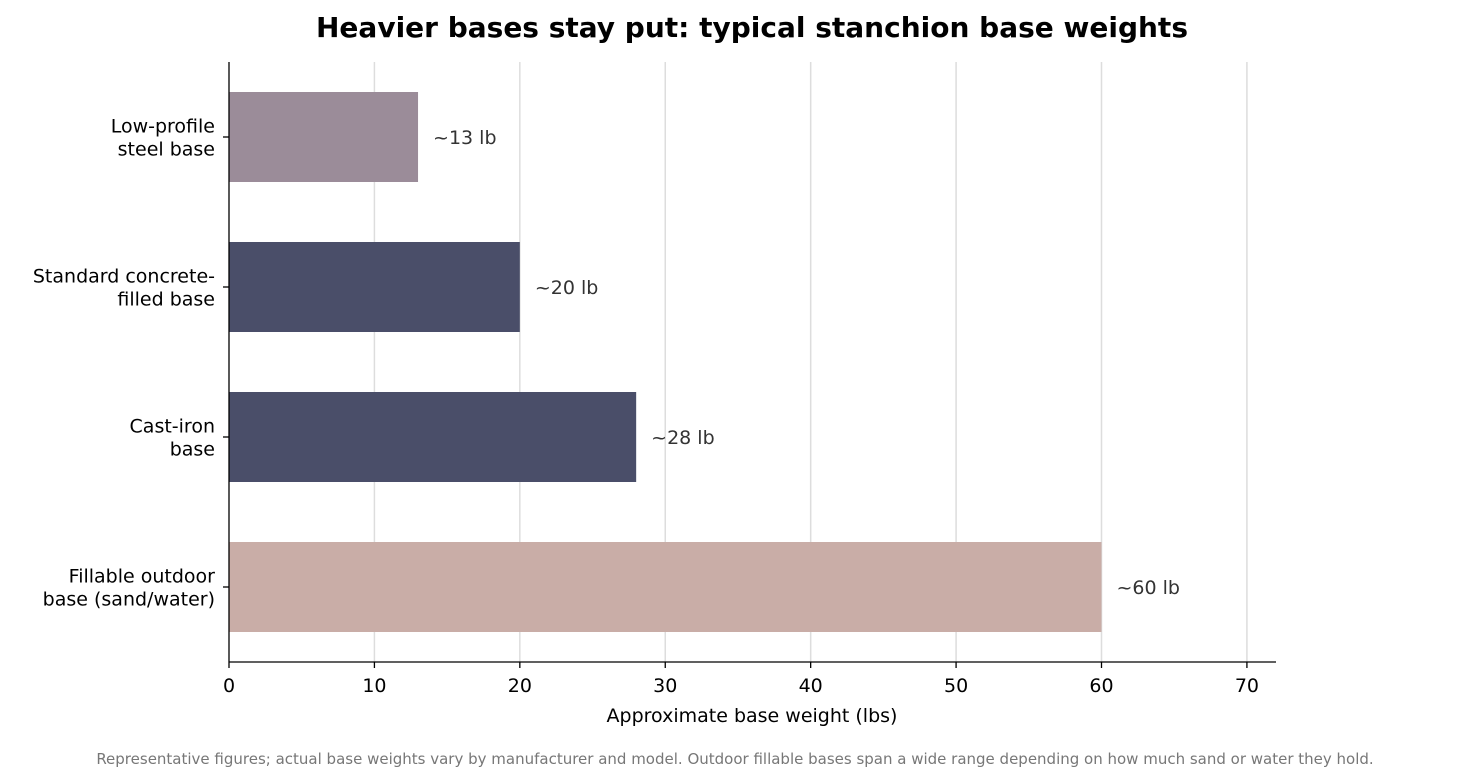 The height and width of the screenshot is (783, 1457). Describe the element at coordinates (374, 686) in the screenshot. I see `x-tick-label-10: 10` at that location.